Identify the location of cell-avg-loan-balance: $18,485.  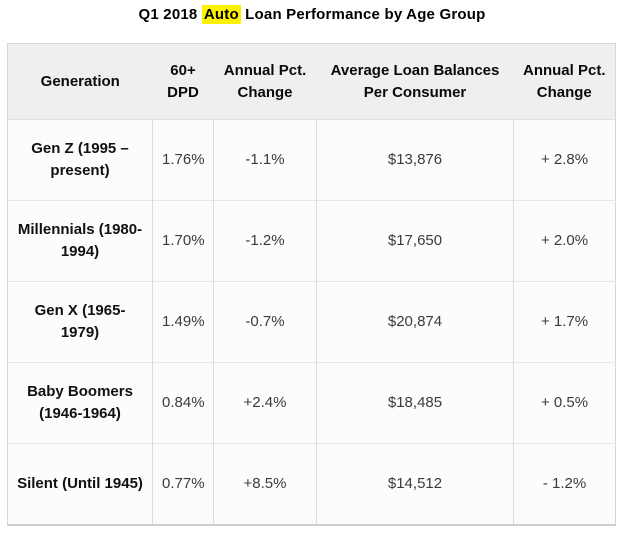
(415, 403).